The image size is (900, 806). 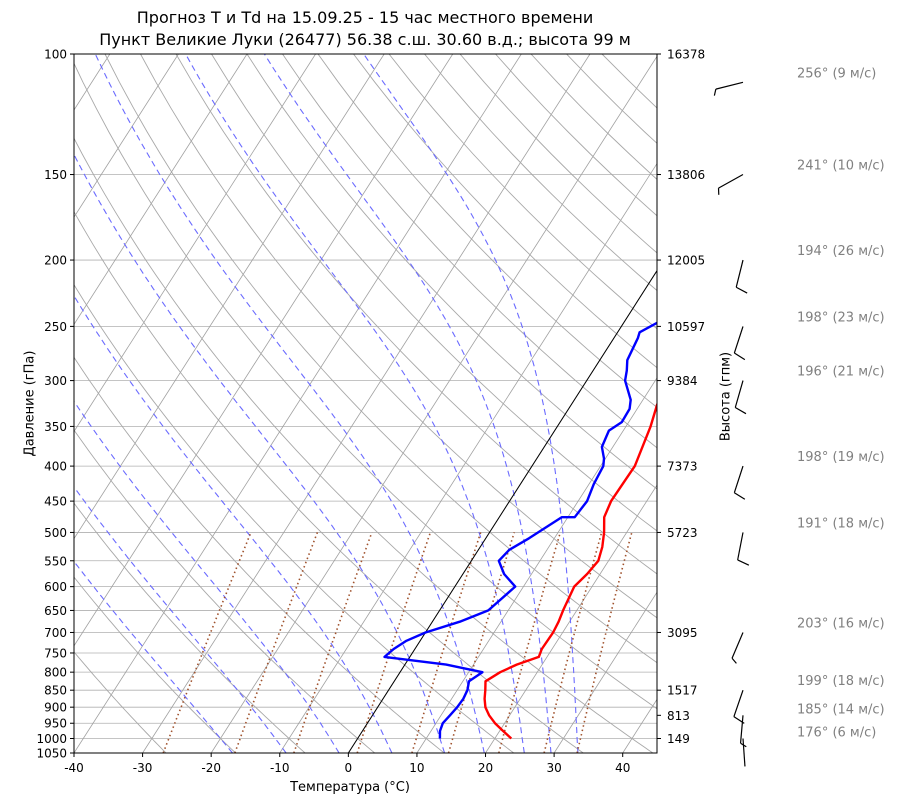 I want to click on temperature-line, so click(x=570, y=571).